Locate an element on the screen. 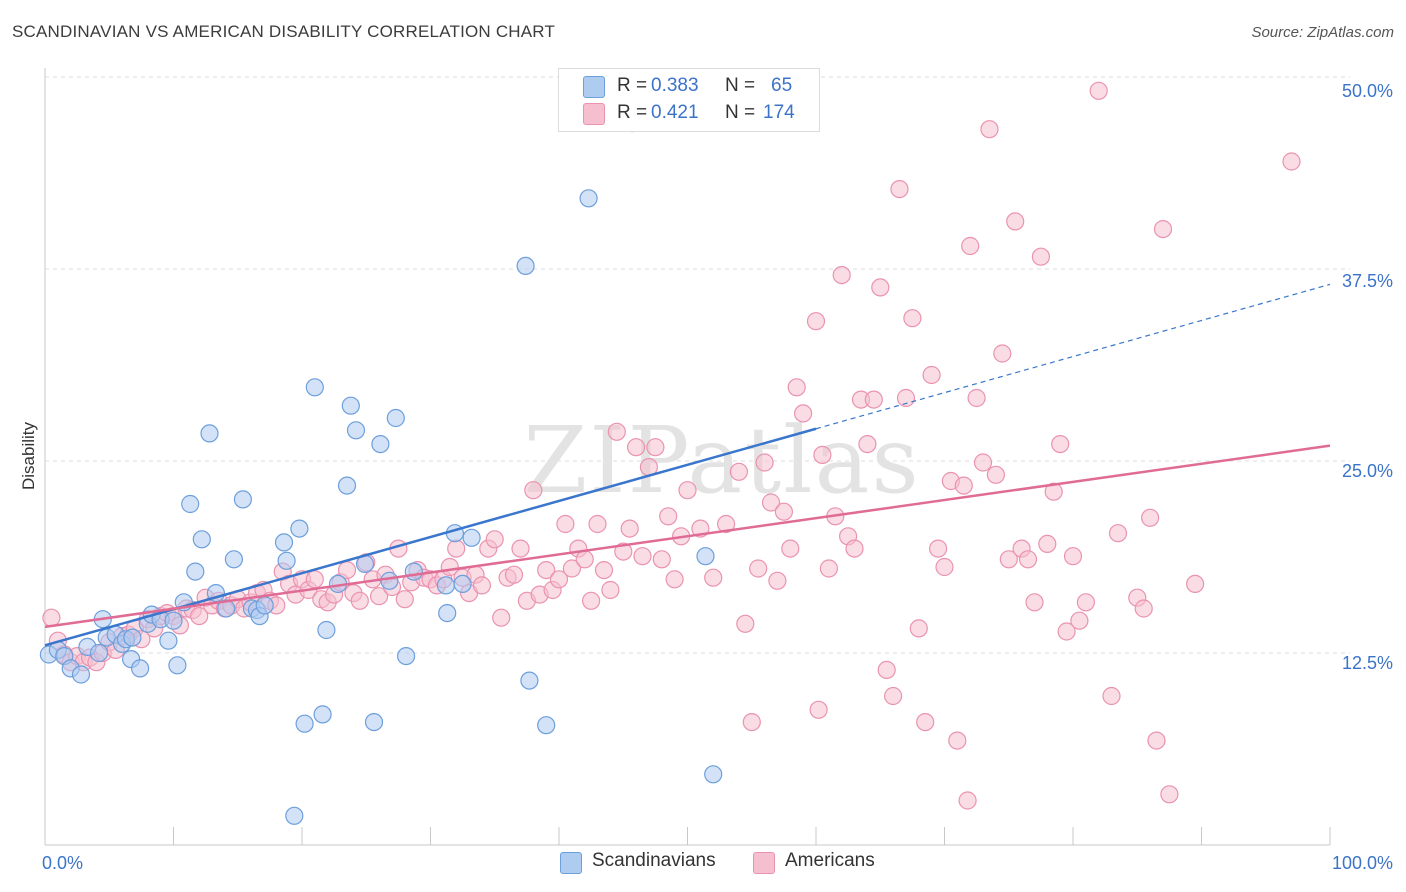  n-label: N = is located at coordinates (740, 85).